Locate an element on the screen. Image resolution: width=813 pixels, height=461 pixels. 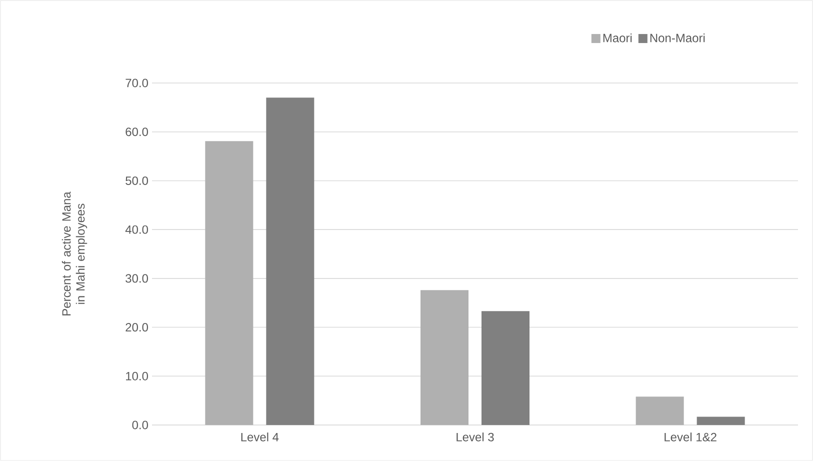
y-tick-label: 20.0 is located at coordinates (137, 327).